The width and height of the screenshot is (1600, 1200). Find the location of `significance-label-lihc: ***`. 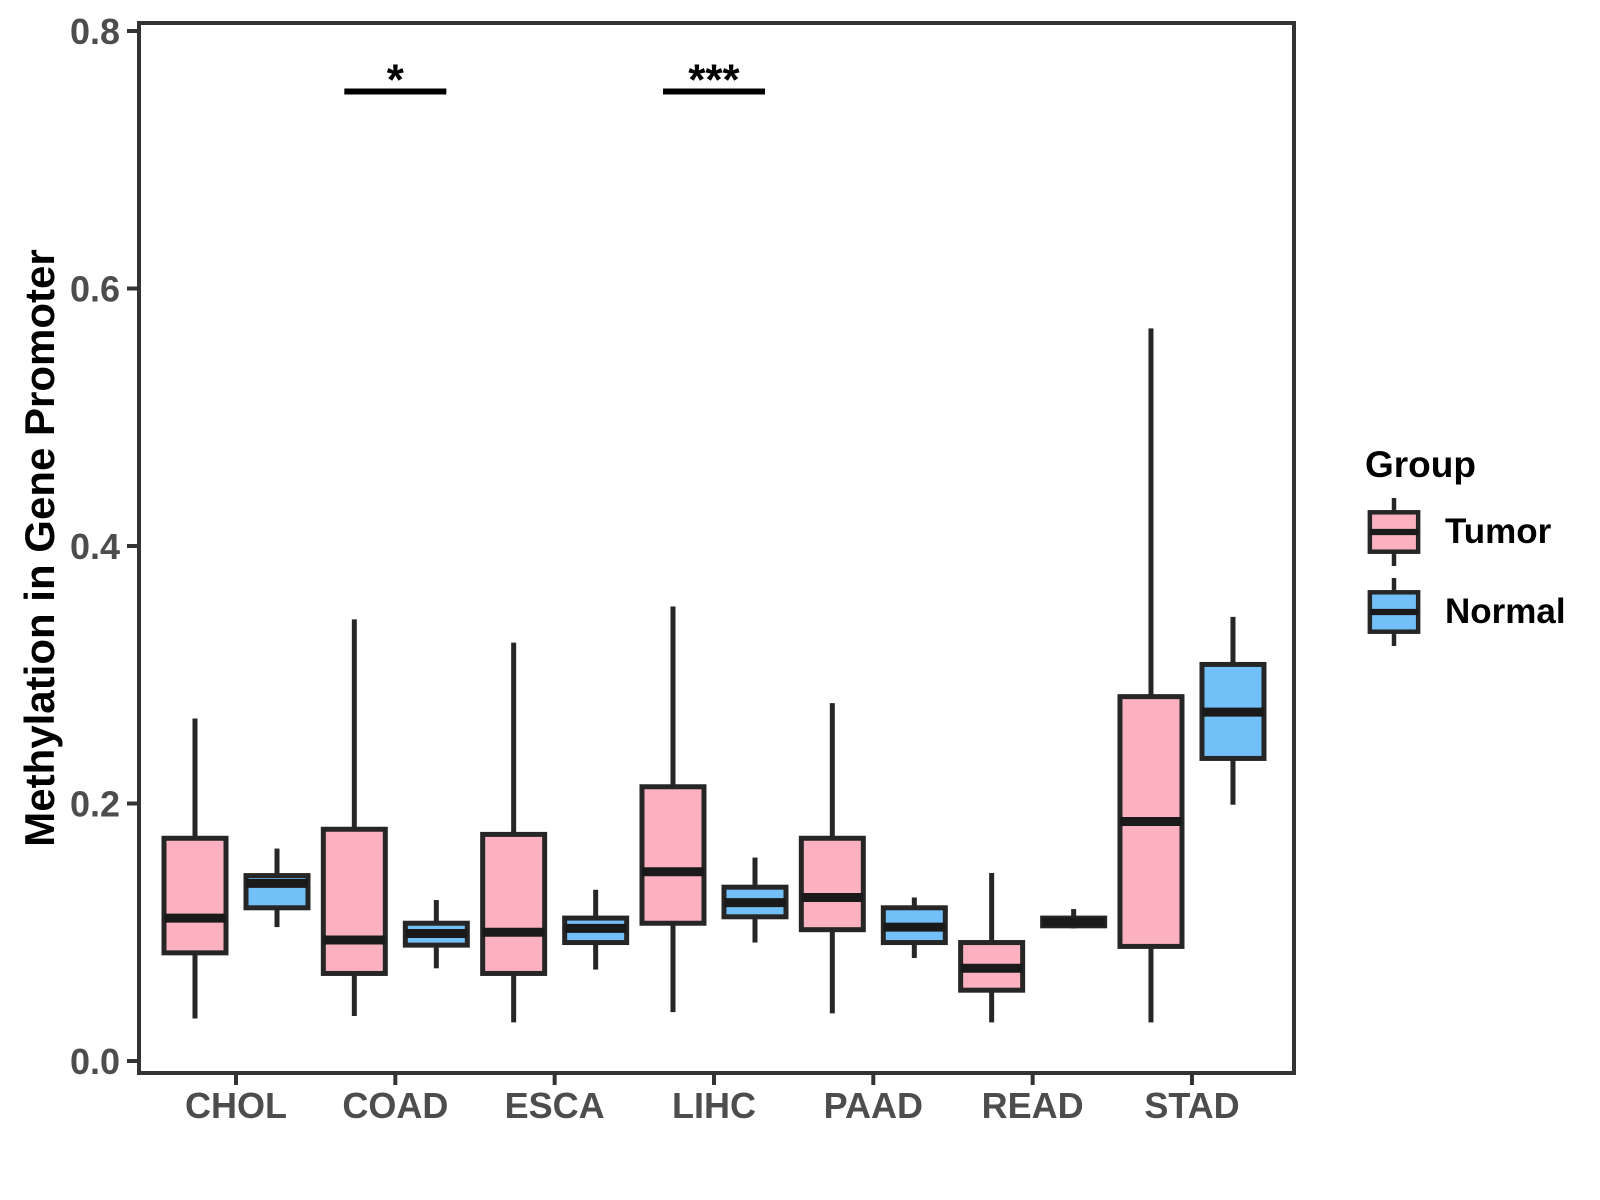

significance-label-lihc: *** is located at coordinates (714, 80).